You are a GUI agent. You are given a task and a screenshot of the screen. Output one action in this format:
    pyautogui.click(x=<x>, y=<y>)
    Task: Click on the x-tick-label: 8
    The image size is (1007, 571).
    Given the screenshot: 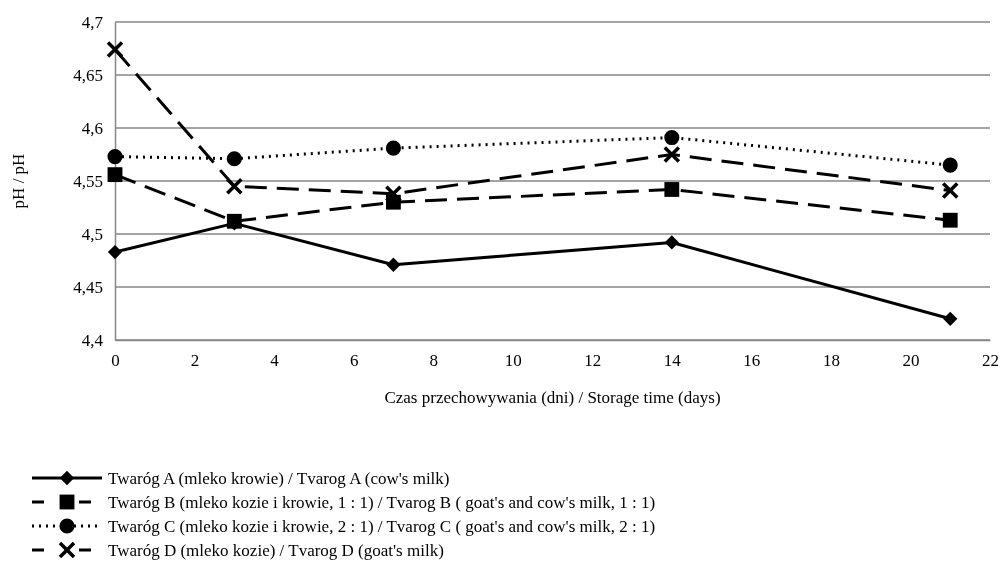 What is the action you would take?
    pyautogui.click(x=433, y=361)
    